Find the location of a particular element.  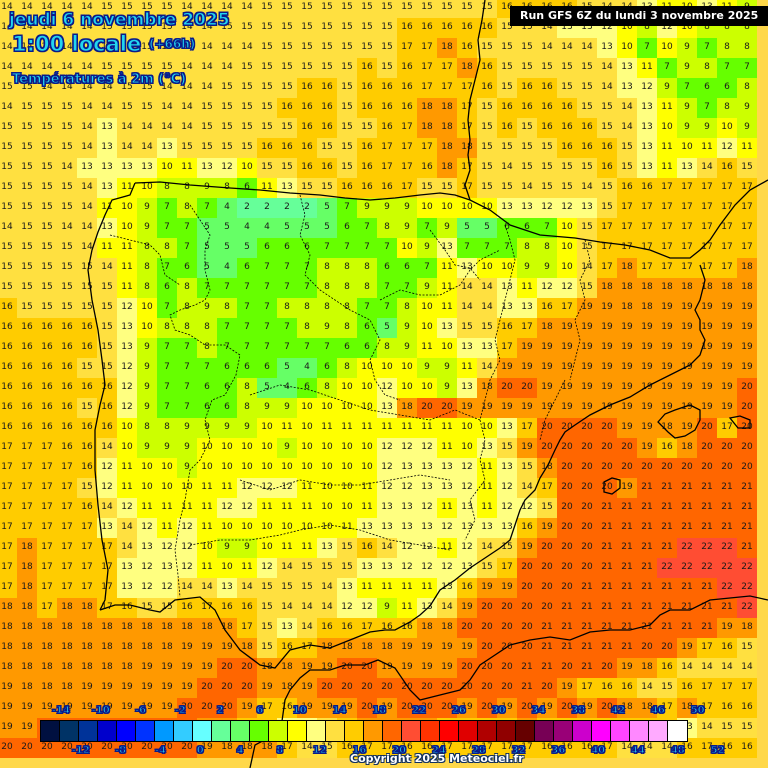

legend-label-top: -14 is located at coordinates (60, 711).